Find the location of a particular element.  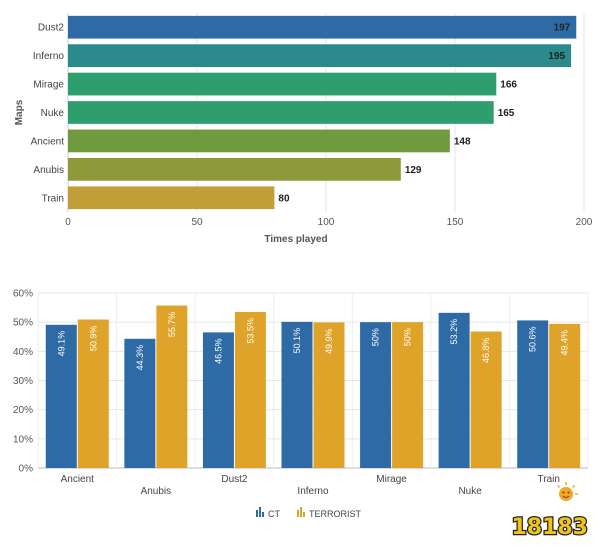

bar-value-label: 165 is located at coordinates (506, 113).